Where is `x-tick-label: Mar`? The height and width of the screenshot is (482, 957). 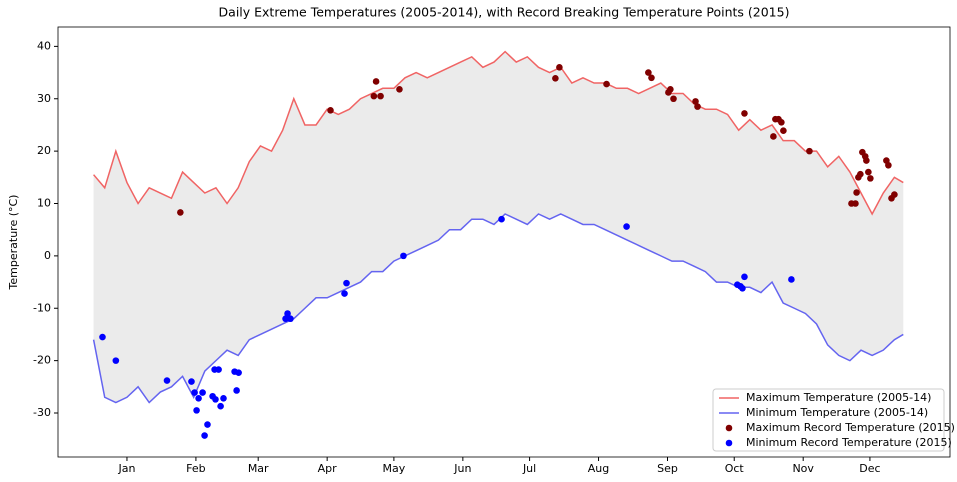
x-tick-label: Mar is located at coordinates (258, 468).